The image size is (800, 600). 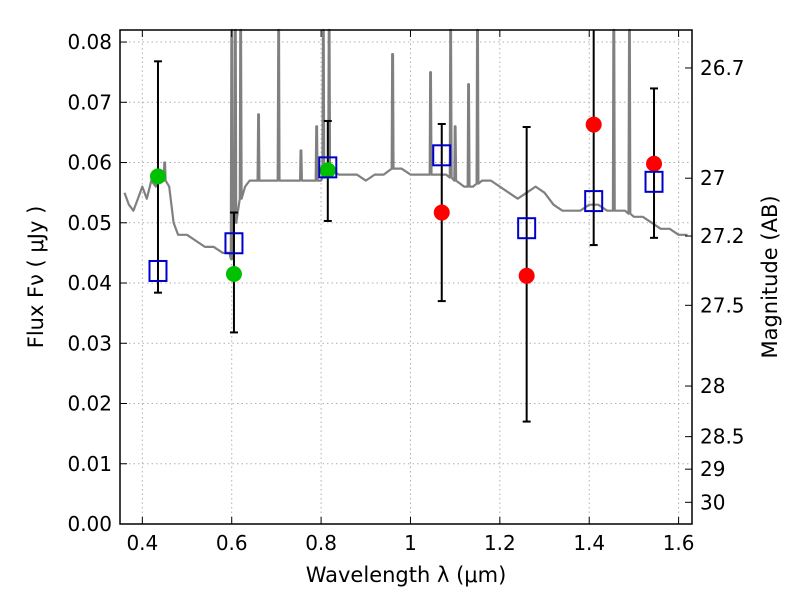 What do you see at coordinates (406, 575) in the screenshot?
I see `x-axis-title: Wavelength λ (μm)` at bounding box center [406, 575].